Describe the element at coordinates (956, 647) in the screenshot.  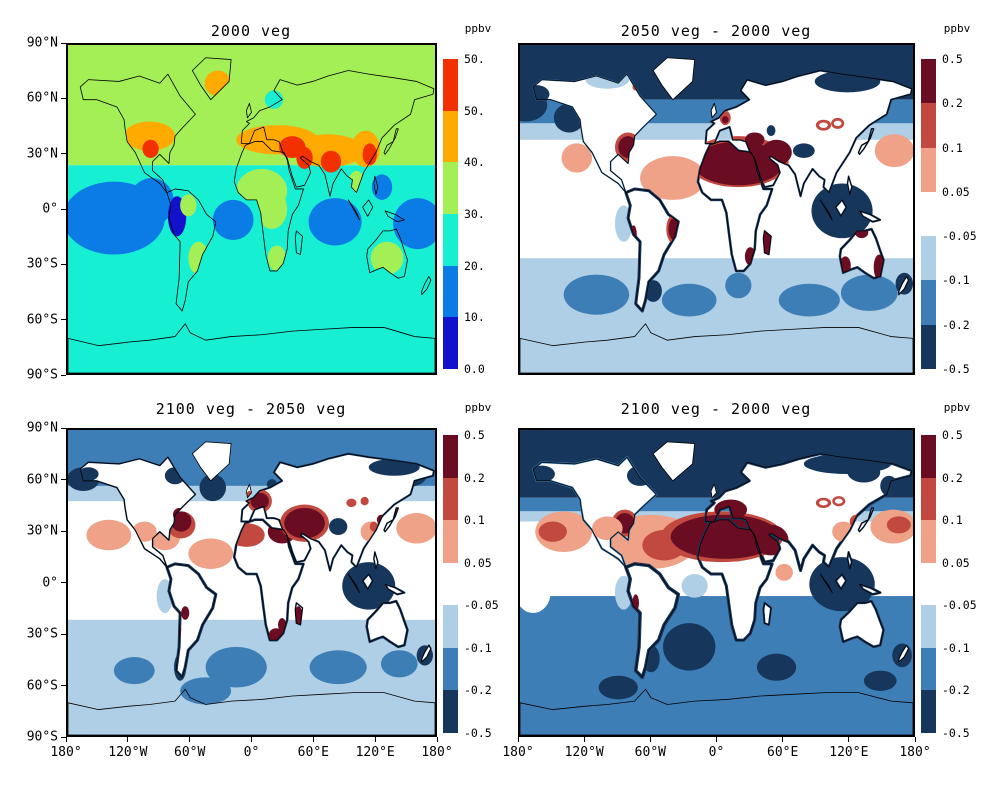
I see `colorbar-tick-label: -0.1` at that location.